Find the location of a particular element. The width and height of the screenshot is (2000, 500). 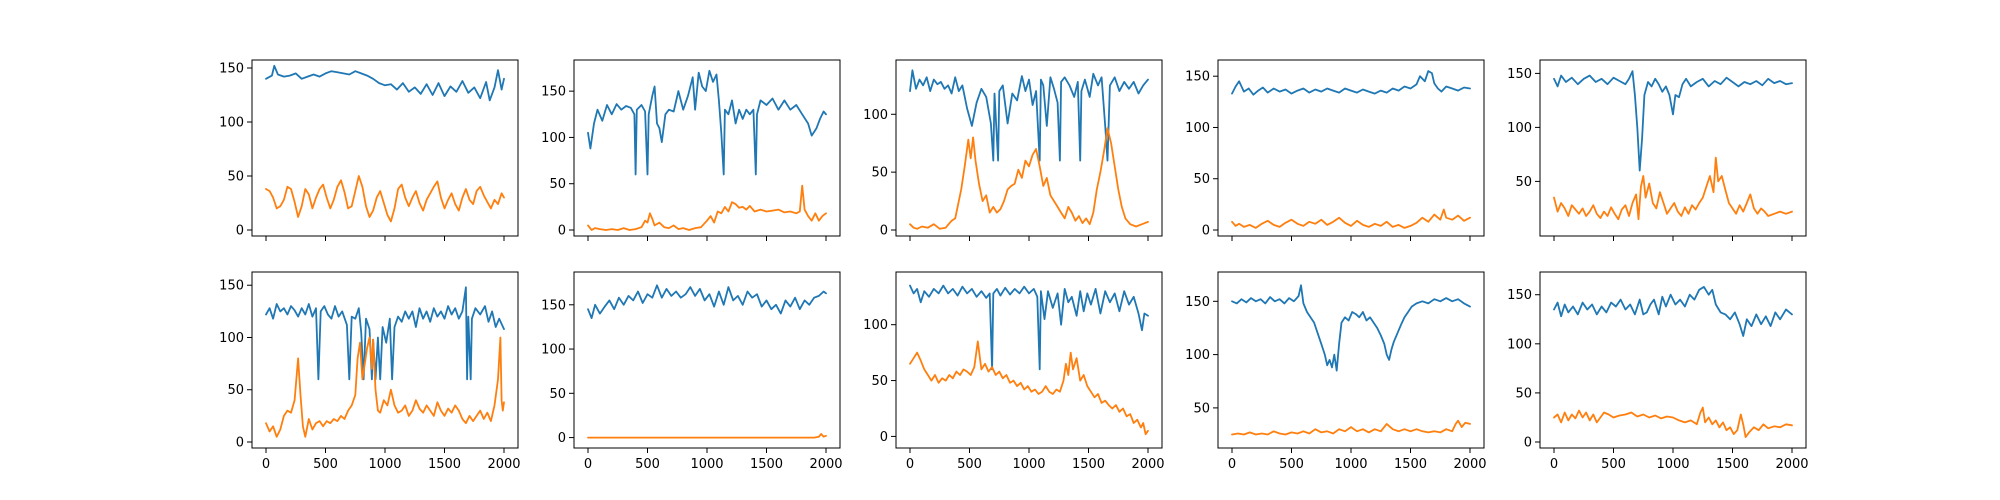

subplot-6-series-2-line is located at coordinates (385, 387).